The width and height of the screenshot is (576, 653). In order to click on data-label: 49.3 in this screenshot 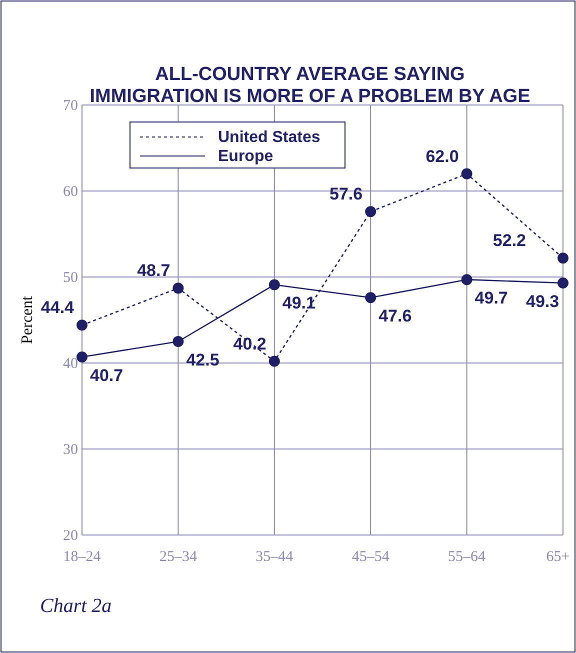, I will do `click(543, 302)`.